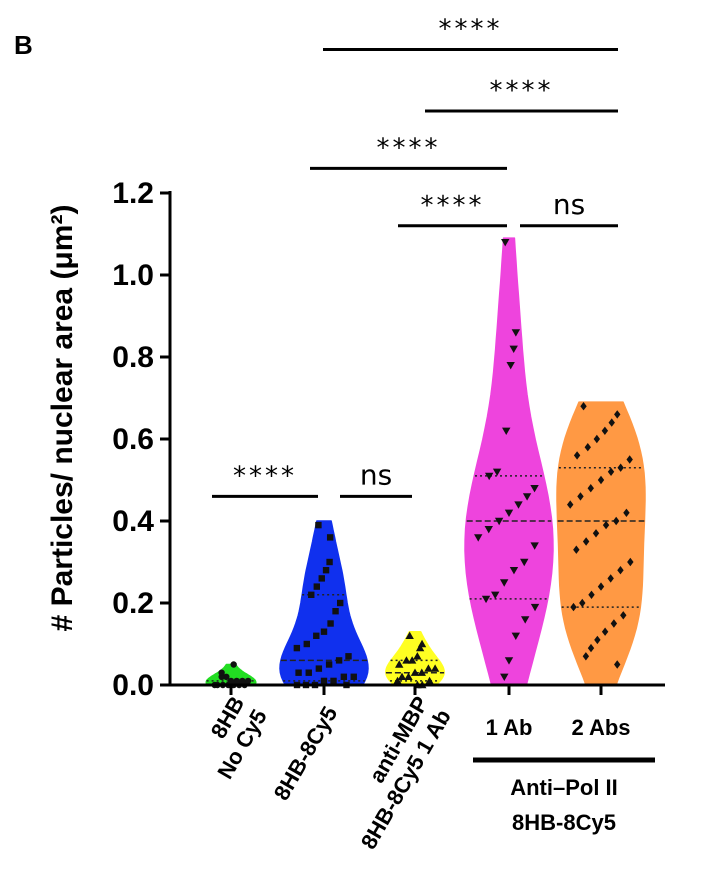  Describe the element at coordinates (471, 30) in the screenshot. I see `significance-label-6: ****` at that location.